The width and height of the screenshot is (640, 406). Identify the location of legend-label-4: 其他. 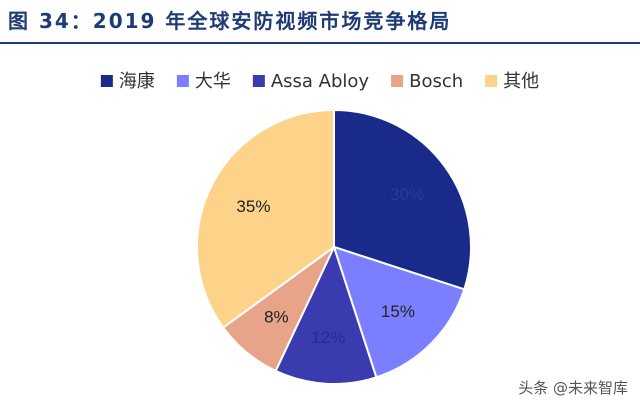
(521, 81).